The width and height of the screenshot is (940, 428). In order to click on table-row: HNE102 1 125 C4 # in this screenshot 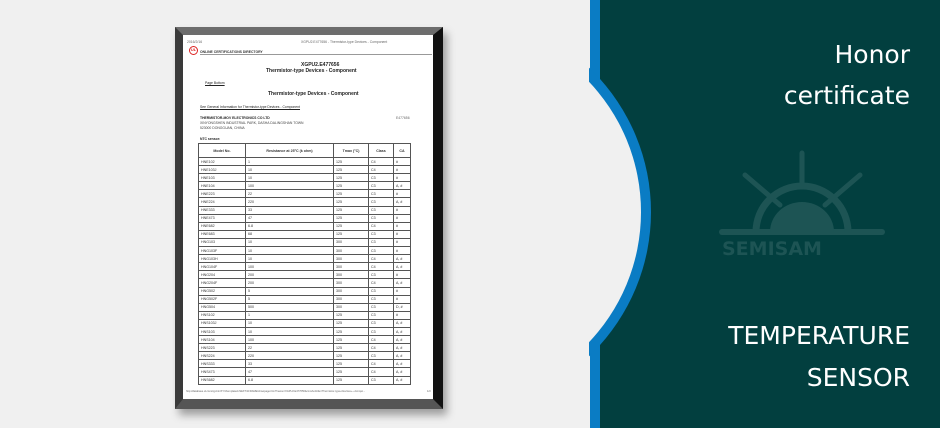, I will do `click(304, 161)`.